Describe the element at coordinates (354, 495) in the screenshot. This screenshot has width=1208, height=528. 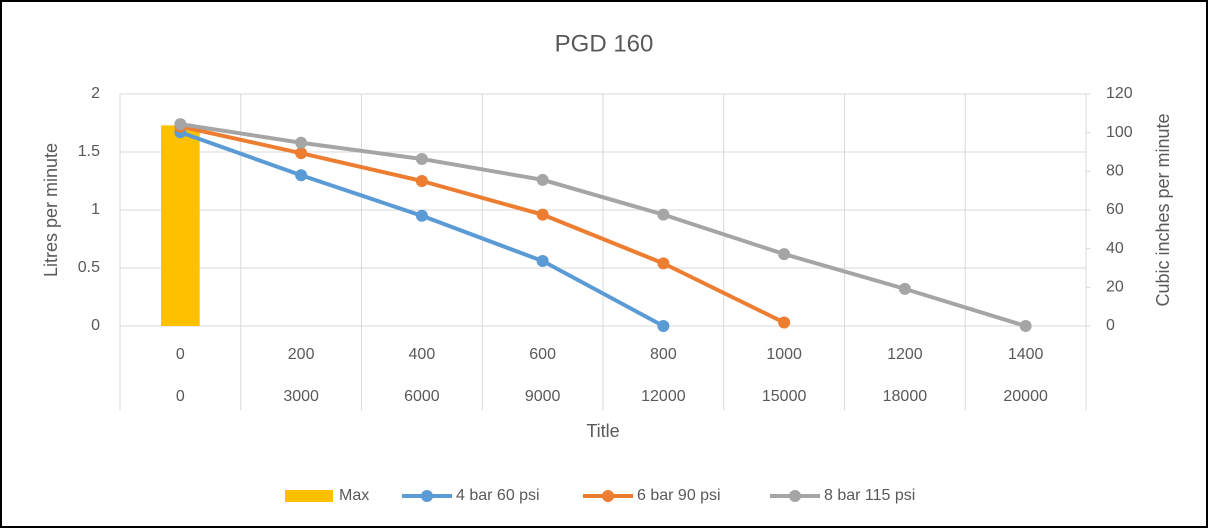
I see `legend-label: Max` at that location.